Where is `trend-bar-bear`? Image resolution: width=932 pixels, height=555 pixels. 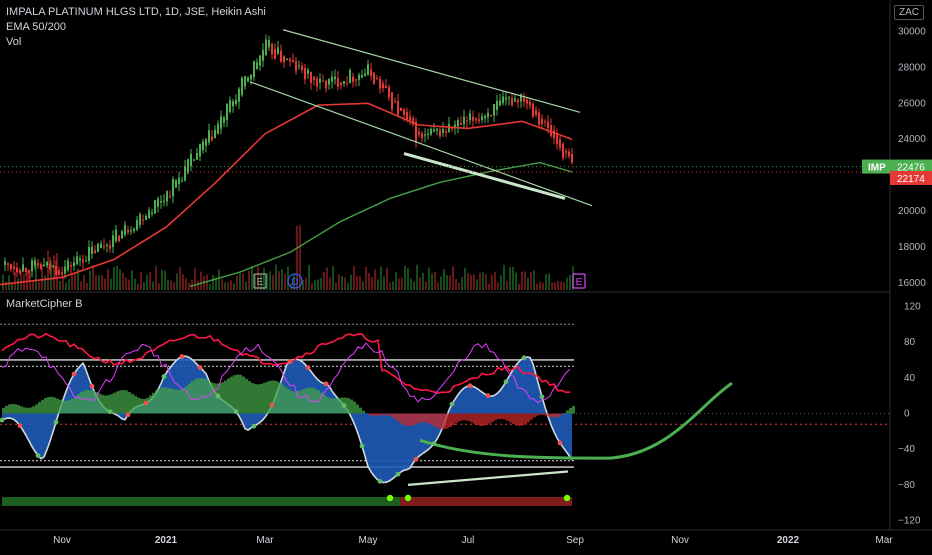 trend-bar-bear is located at coordinates (486, 501).